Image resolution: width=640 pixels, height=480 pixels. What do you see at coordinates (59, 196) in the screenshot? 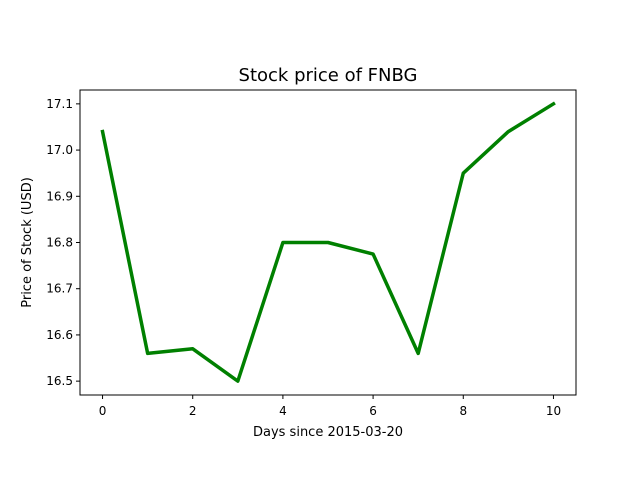
I see `y-tick-label-4: 16.9` at bounding box center [59, 196].